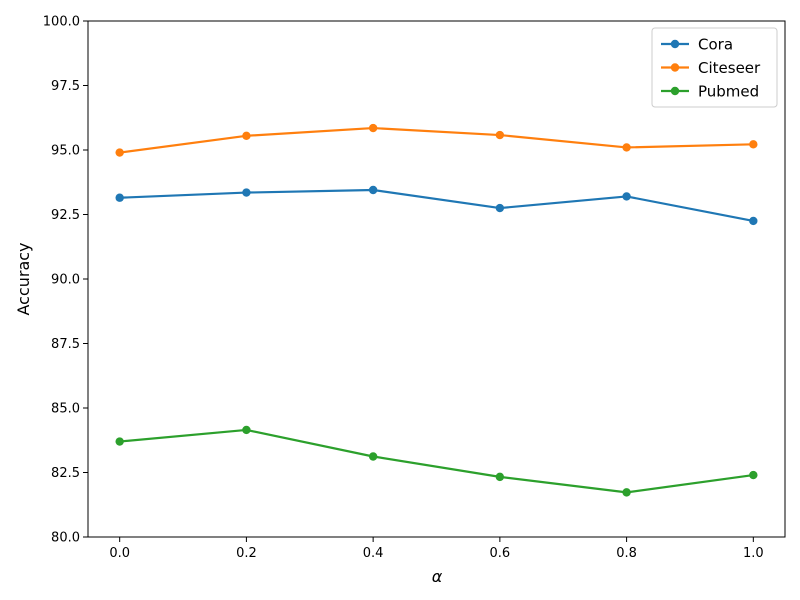 This screenshot has width=800, height=600. Describe the element at coordinates (65, 344) in the screenshot. I see `y-tick-label: 87.5` at that location.